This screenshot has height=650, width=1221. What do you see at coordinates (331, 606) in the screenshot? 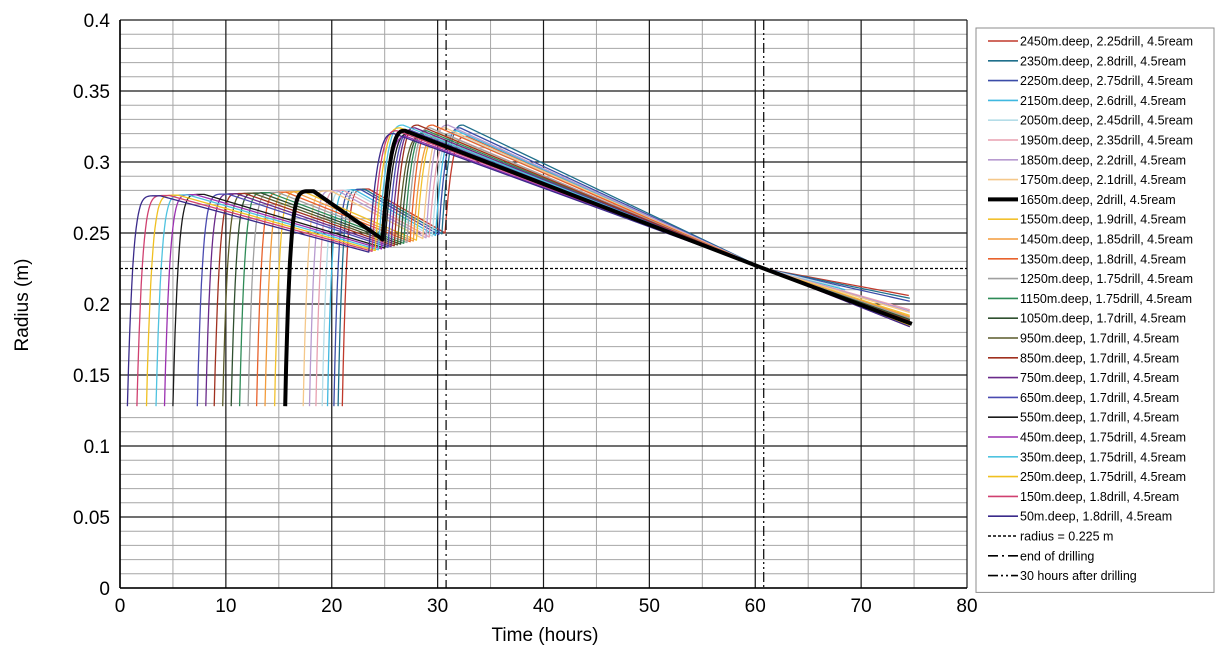
I see `x-tick-label: 20` at bounding box center [331, 606].